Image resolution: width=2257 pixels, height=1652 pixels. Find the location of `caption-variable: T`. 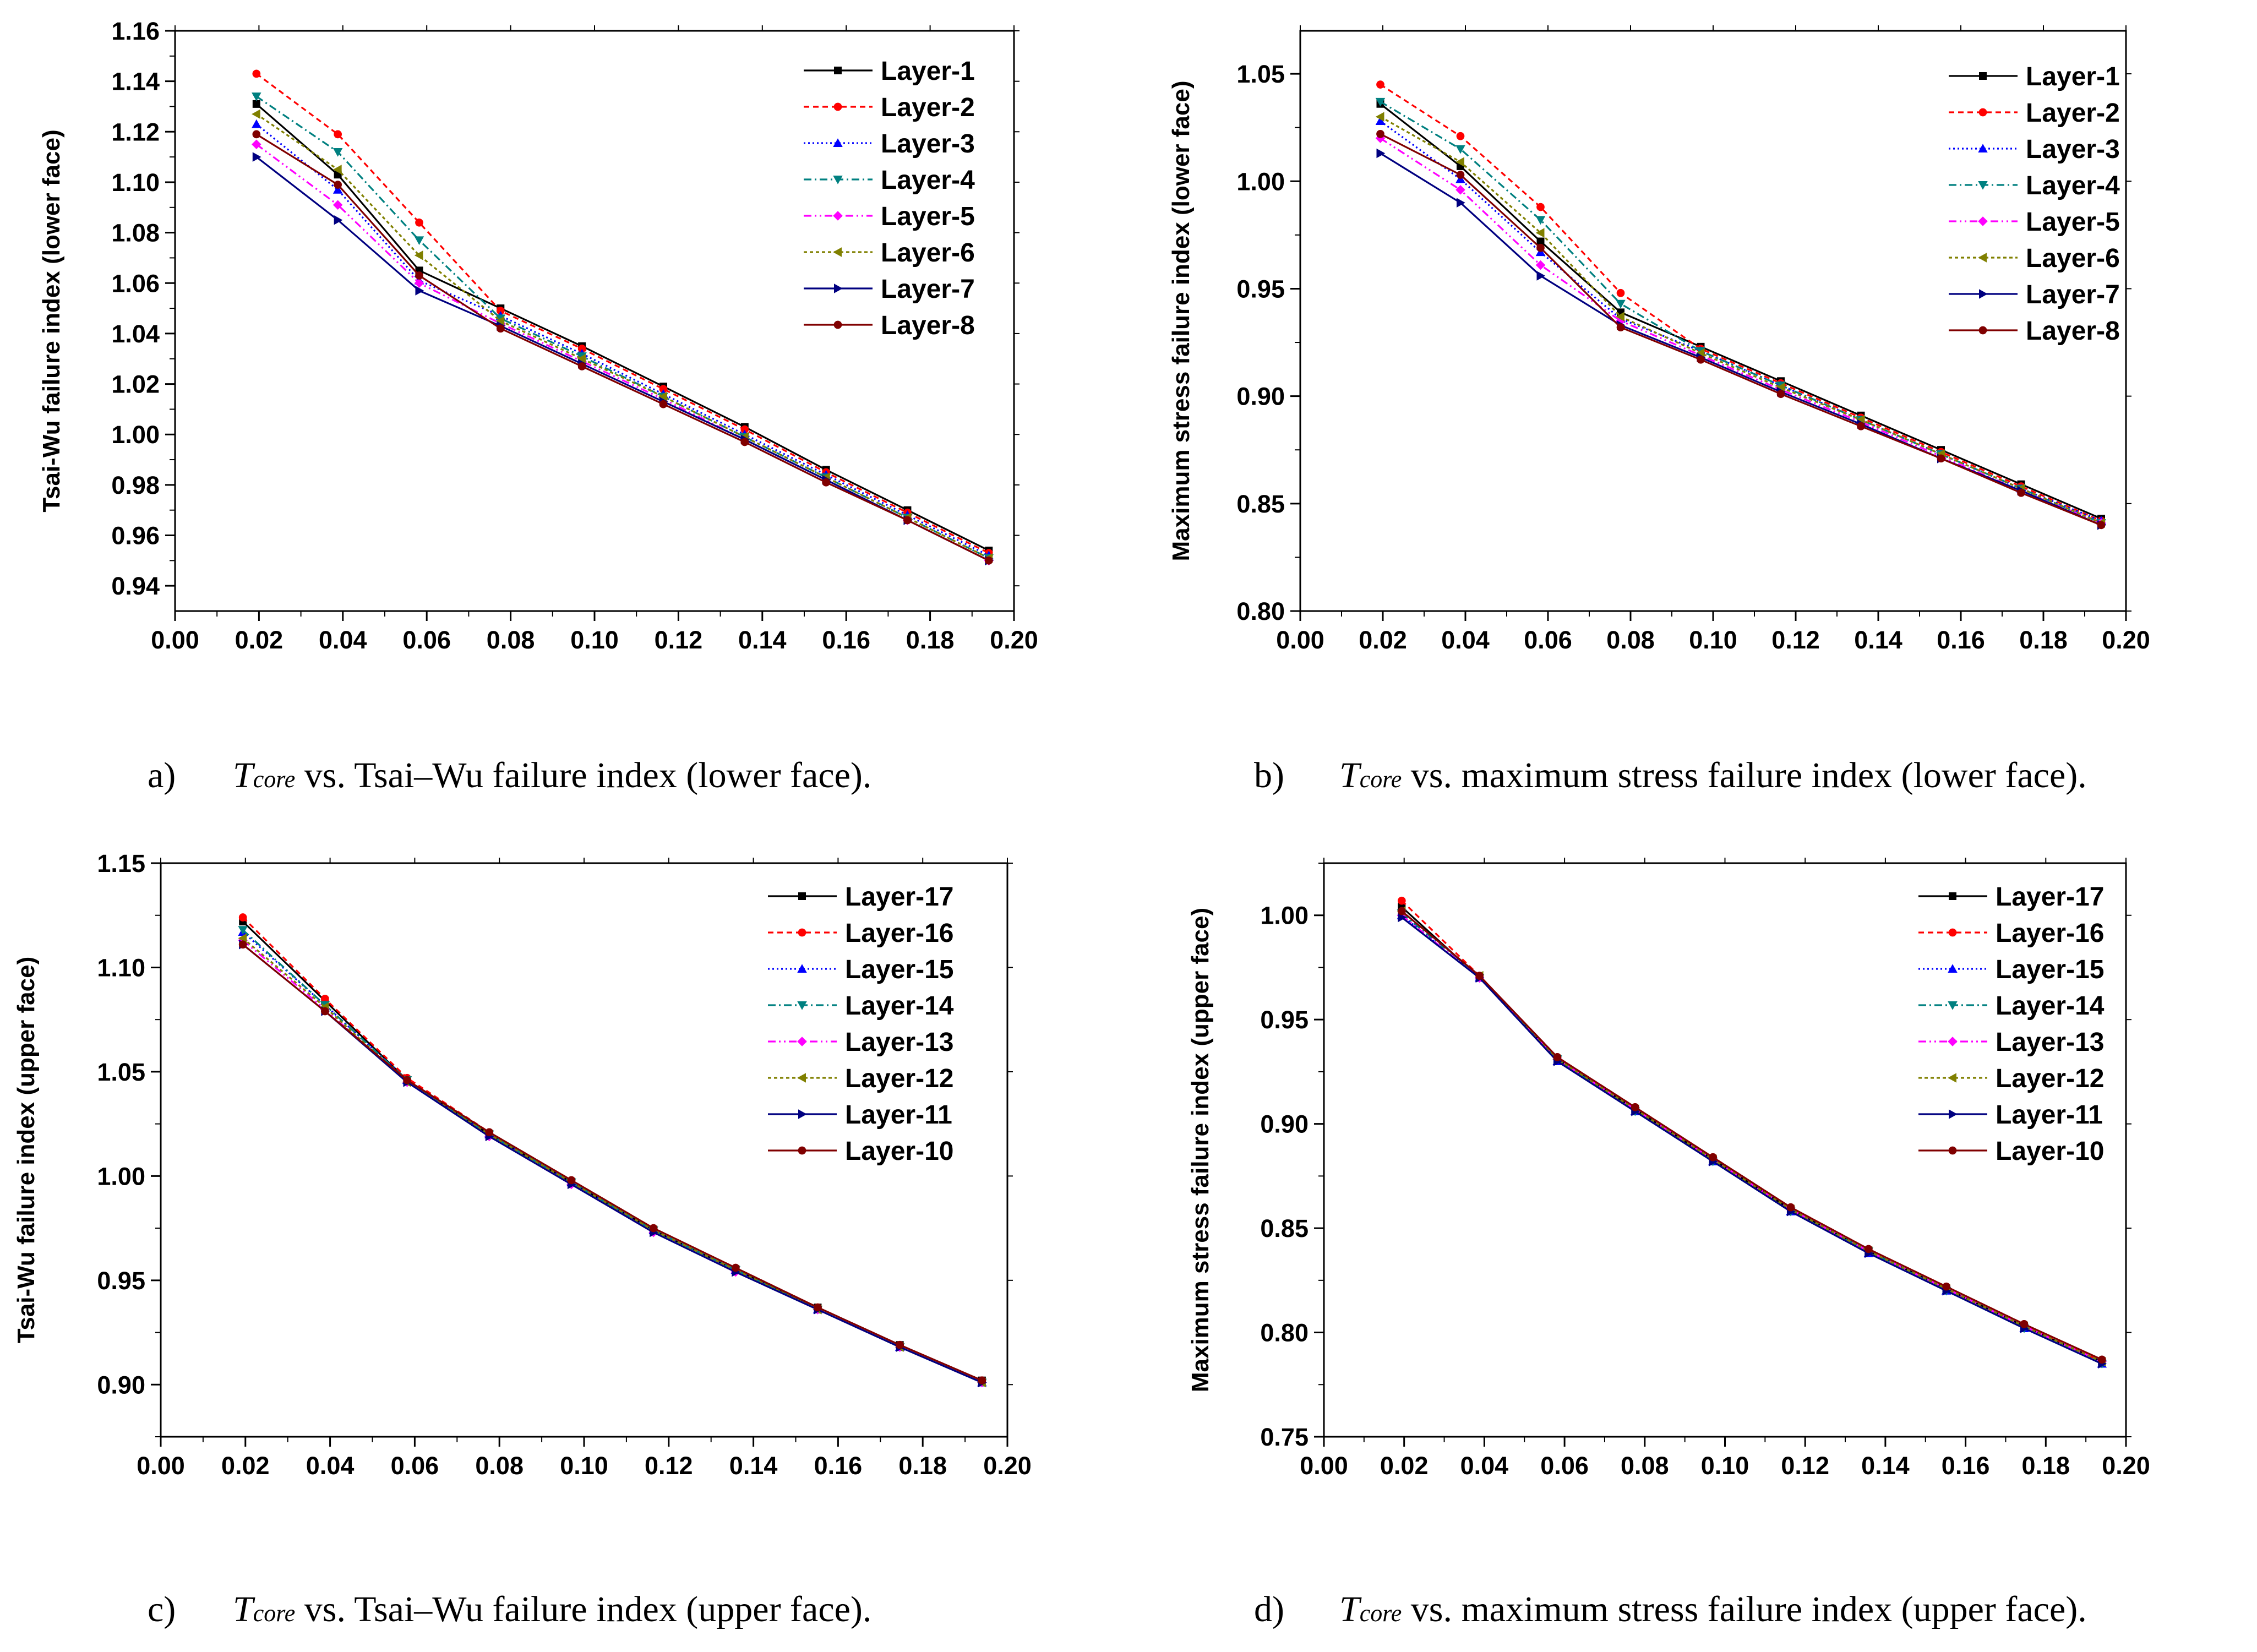

caption-variable: T is located at coordinates (1350, 775).